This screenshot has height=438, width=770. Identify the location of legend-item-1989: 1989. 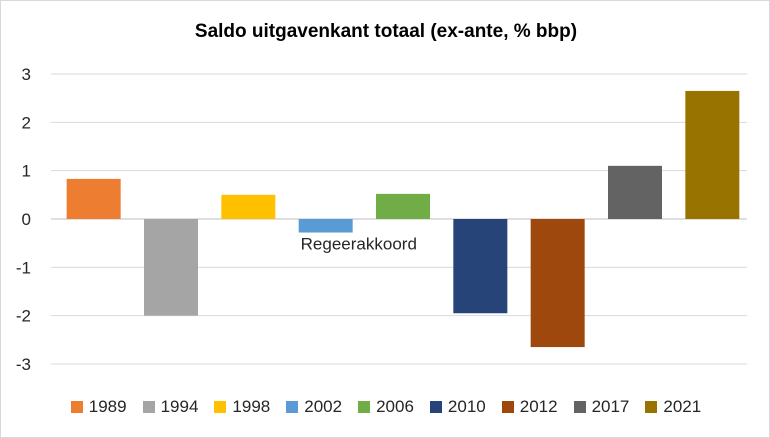
(98, 407).